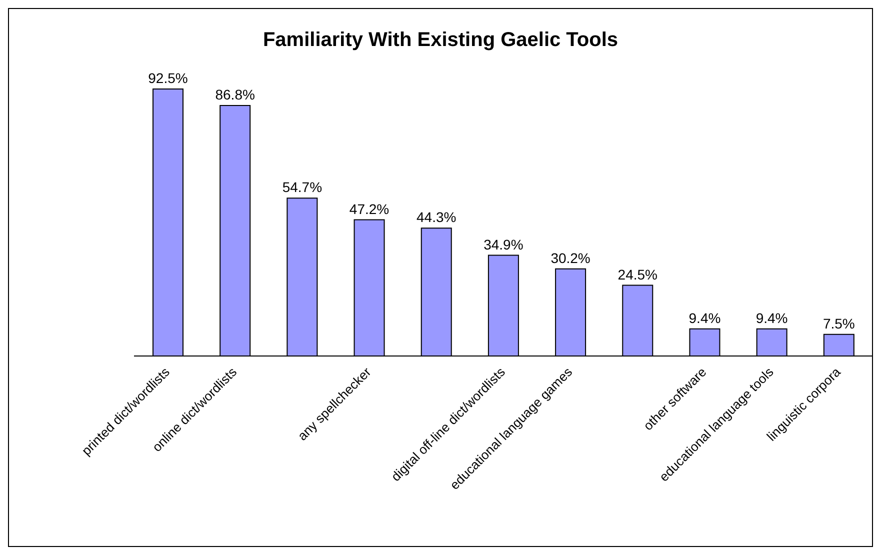  I want to click on data-label: 30.2%, so click(570, 258).